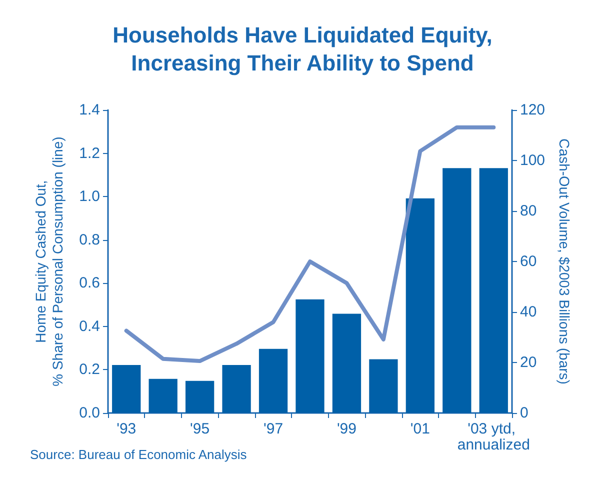 Image resolution: width=605 pixels, height=483 pixels. Describe the element at coordinates (89, 326) in the screenshot. I see `y-tick-label: 0.4` at that location.